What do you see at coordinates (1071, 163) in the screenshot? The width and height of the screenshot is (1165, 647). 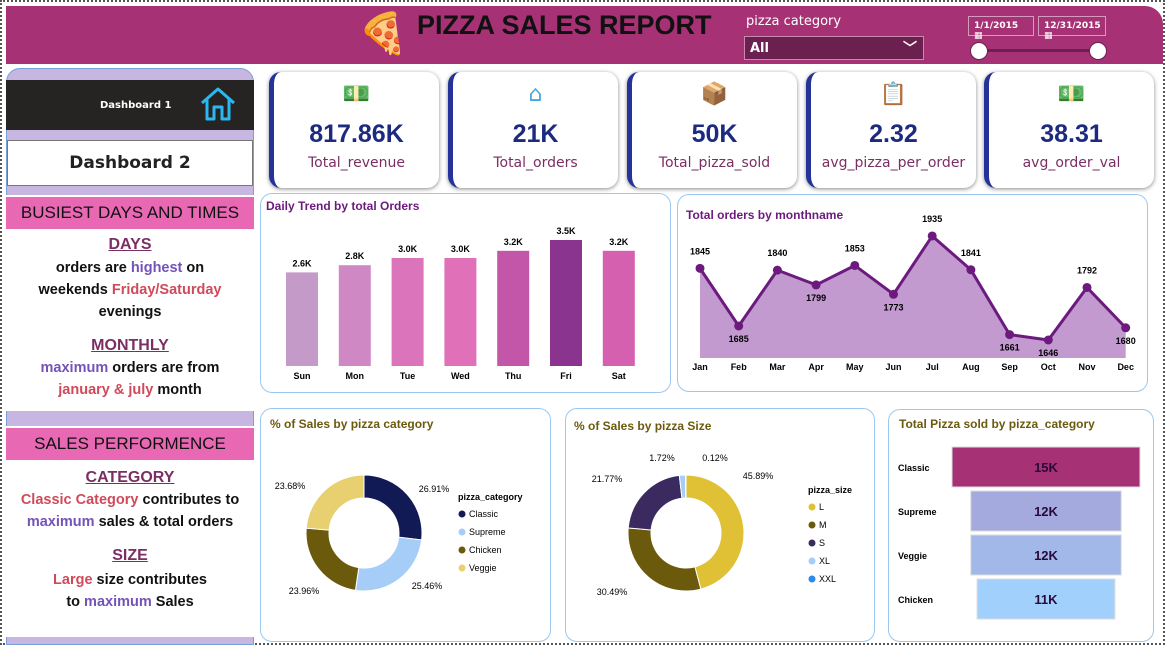 I see `kpi-label: avg_order_val` at bounding box center [1071, 163].